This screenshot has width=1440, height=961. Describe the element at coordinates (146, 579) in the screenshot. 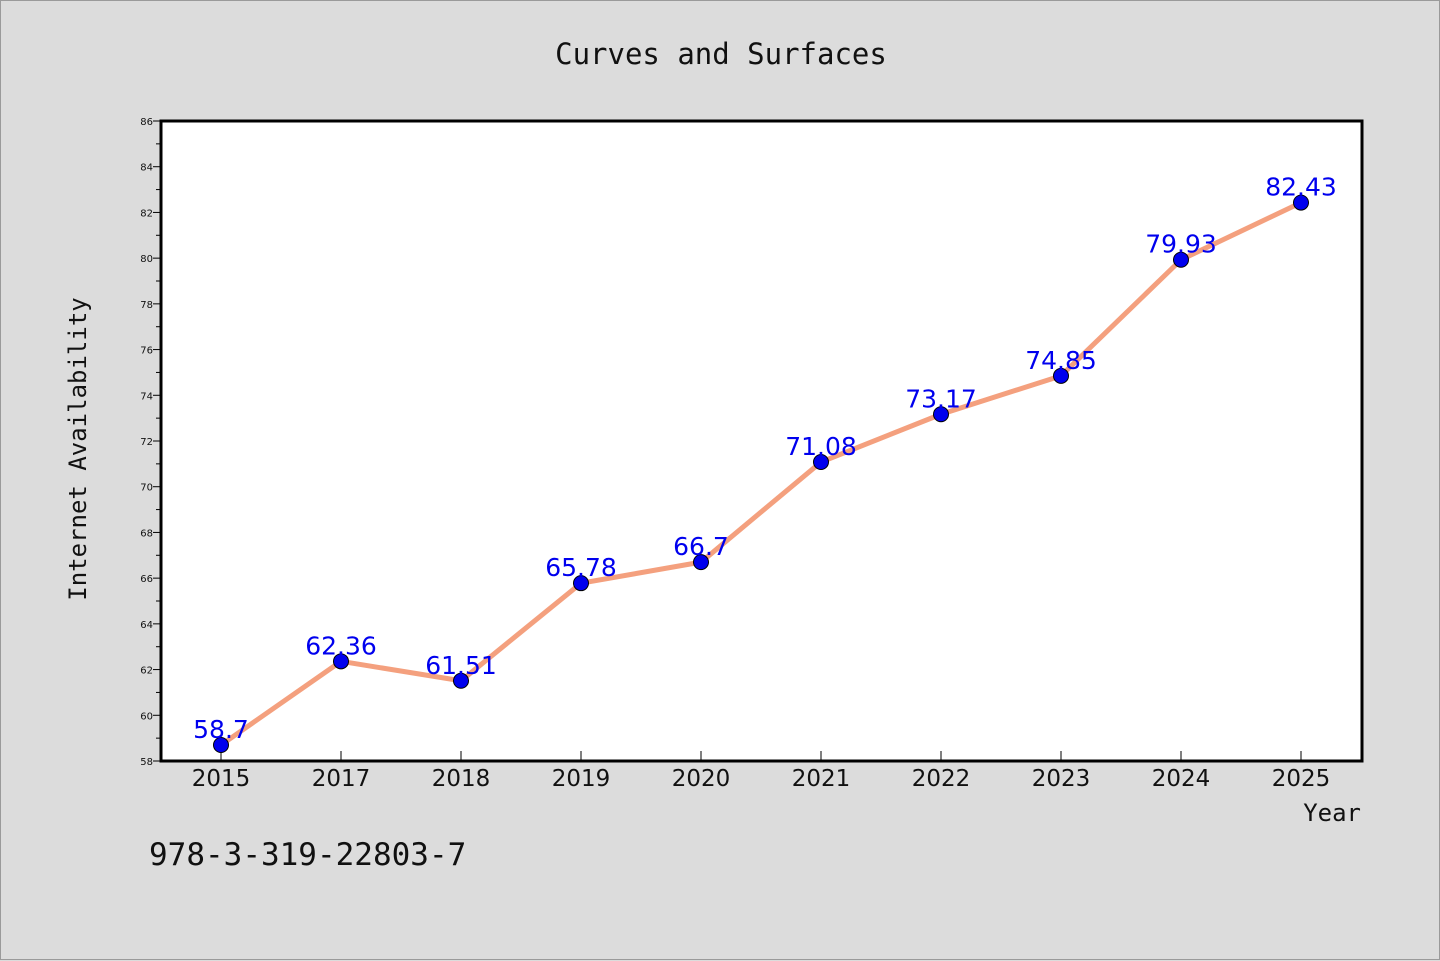

I see `y-tick-label: 66` at that location.